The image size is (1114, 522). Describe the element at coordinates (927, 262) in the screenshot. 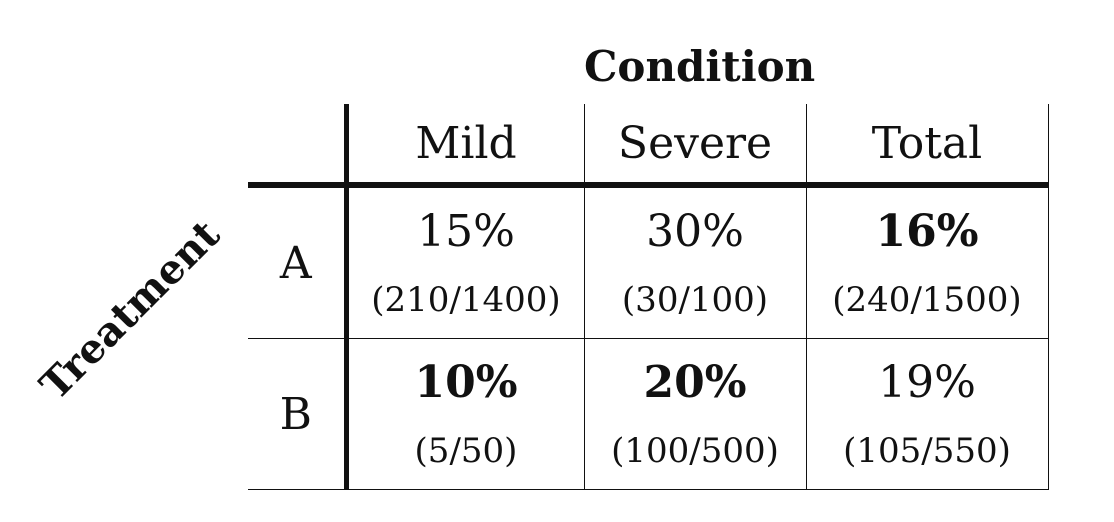

I see `cell-a-total: 16% (240/1500)` at that location.